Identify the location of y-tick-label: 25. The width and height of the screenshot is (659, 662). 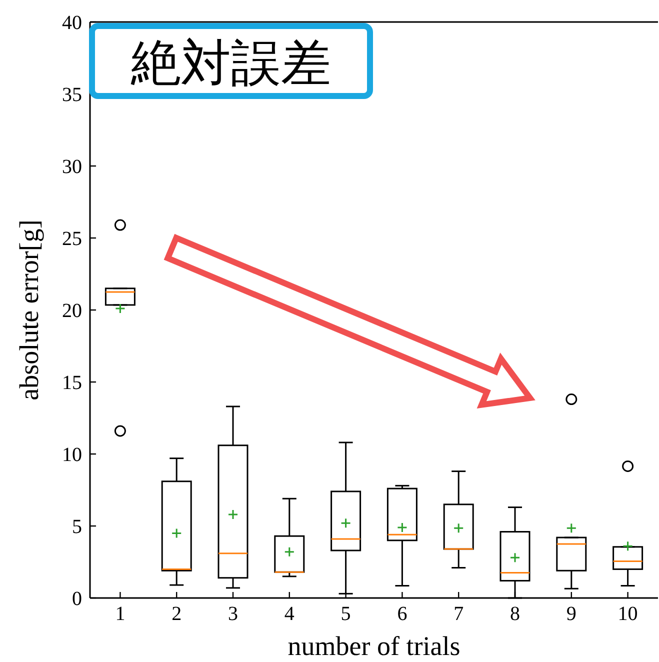
(72, 239).